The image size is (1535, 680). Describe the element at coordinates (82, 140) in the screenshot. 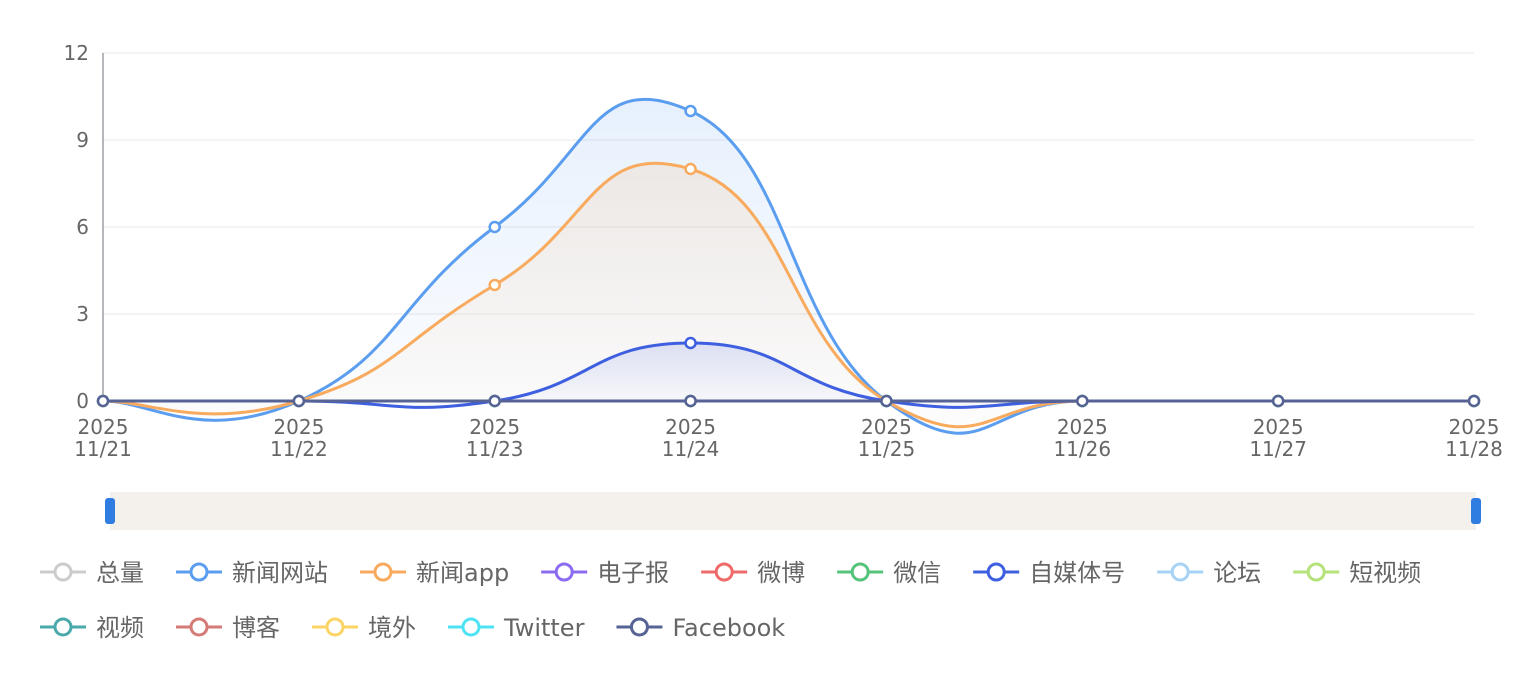

I see `y-tick-label: 9` at that location.